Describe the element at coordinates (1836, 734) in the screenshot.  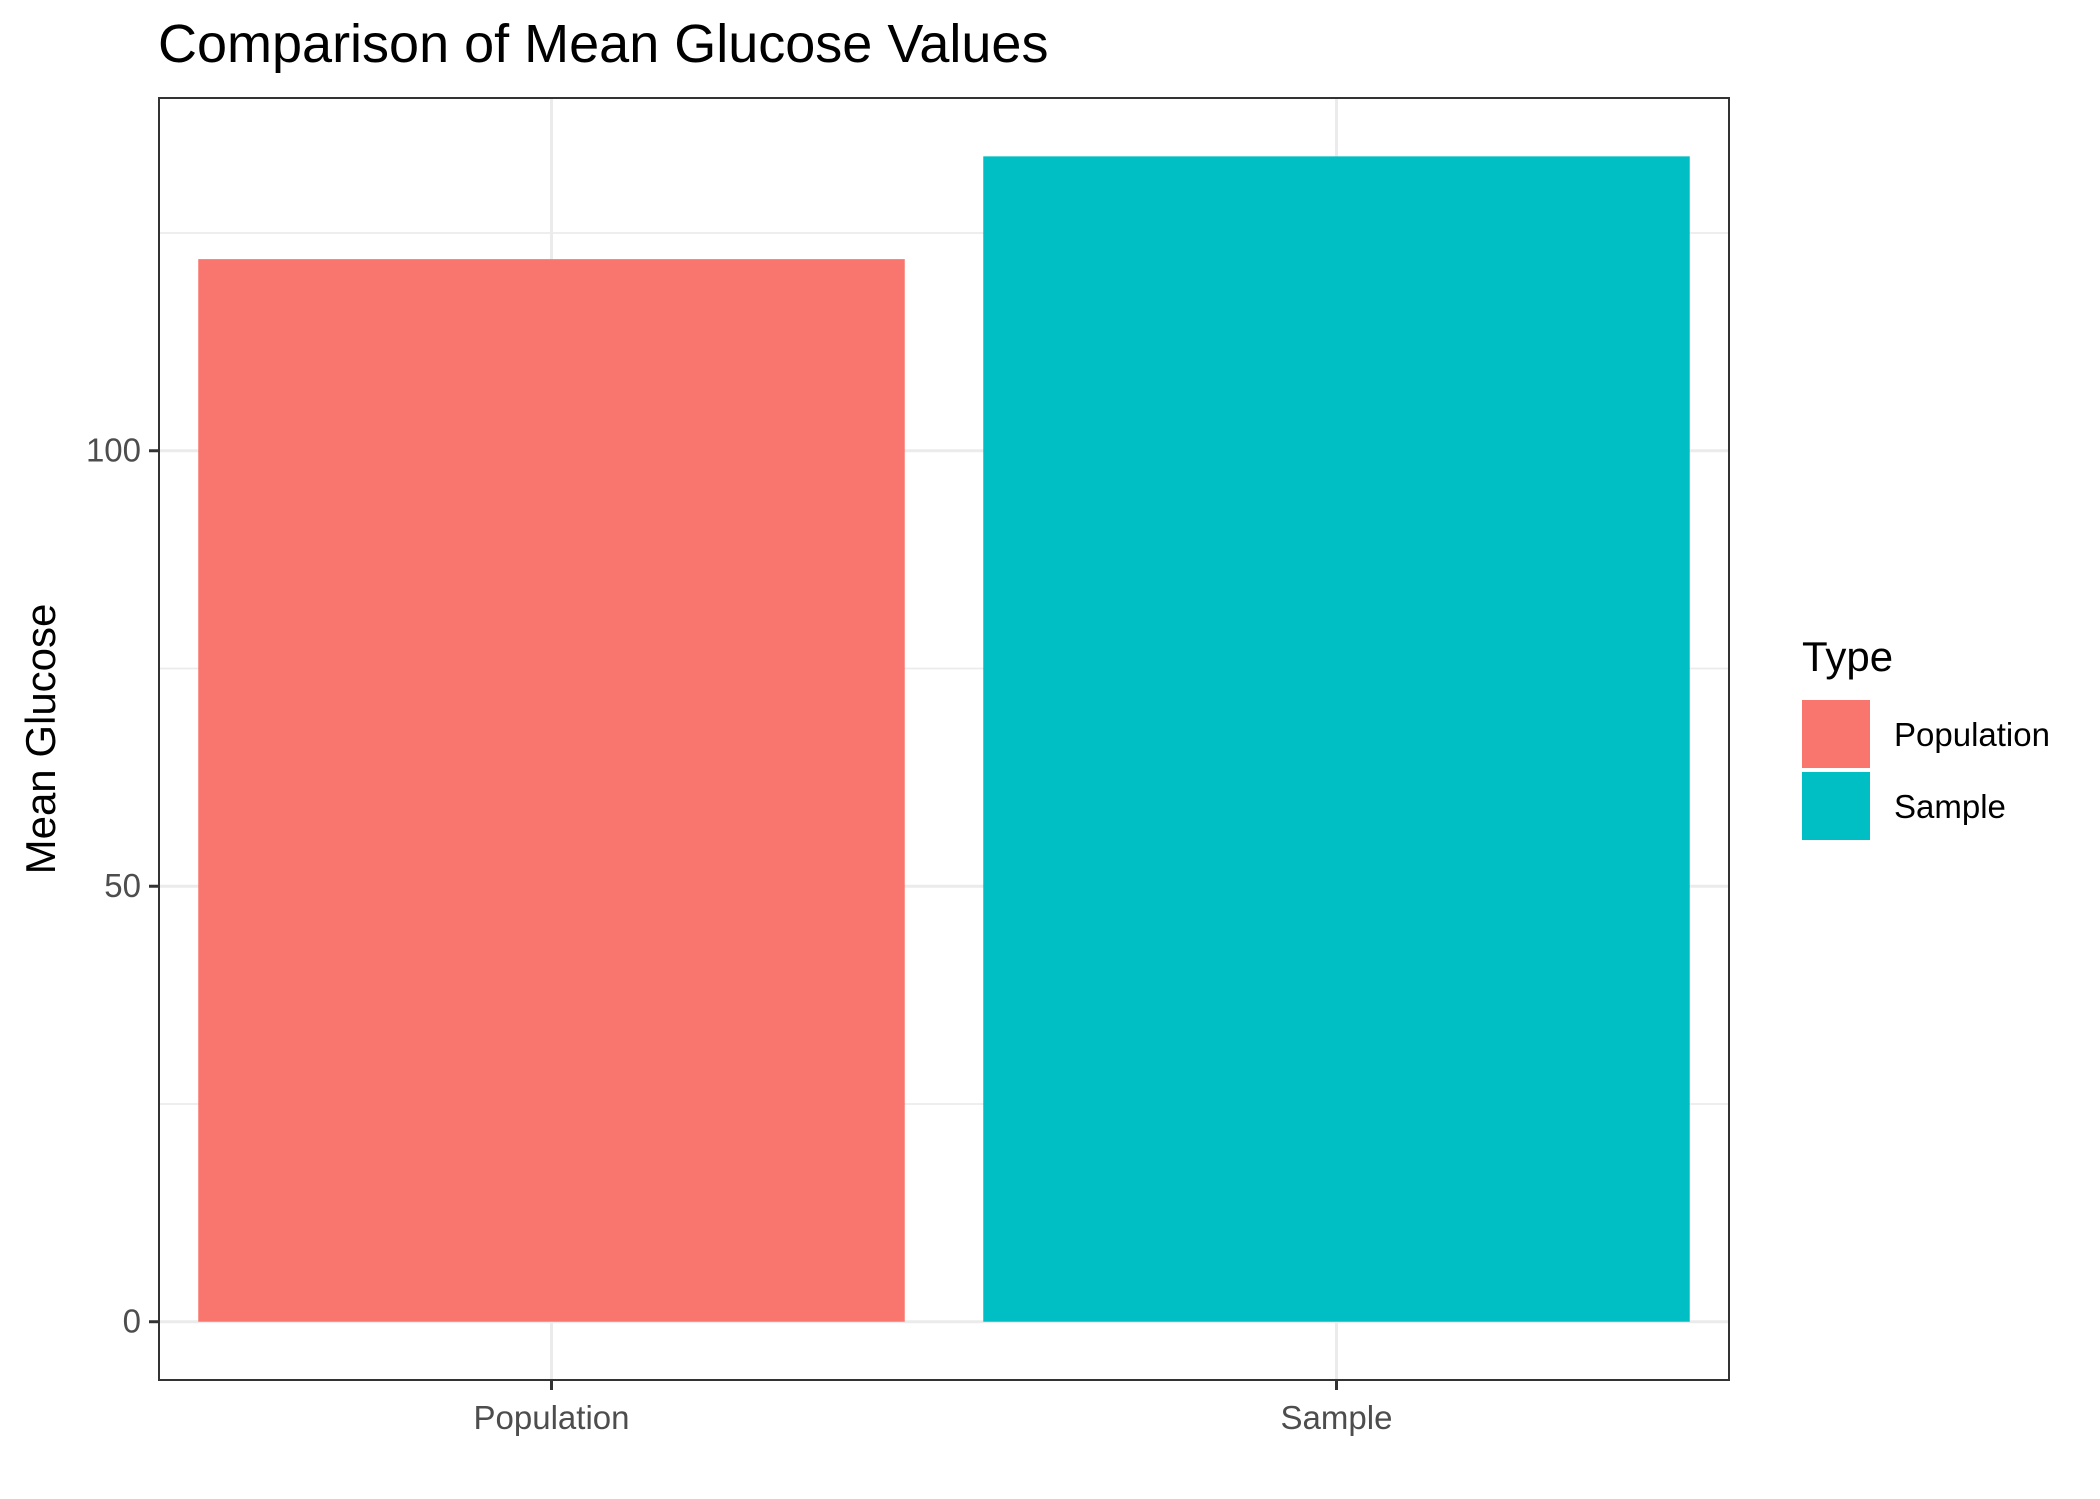
I see `legend-key-population` at that location.